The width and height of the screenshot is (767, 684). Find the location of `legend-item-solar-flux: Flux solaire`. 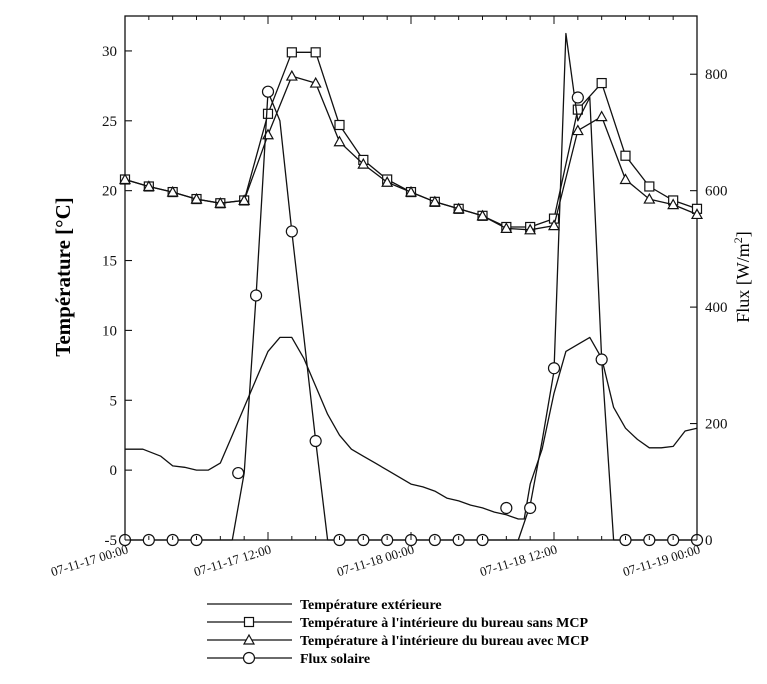

legend-item-solar-flux: Flux solaire is located at coordinates (288, 659).